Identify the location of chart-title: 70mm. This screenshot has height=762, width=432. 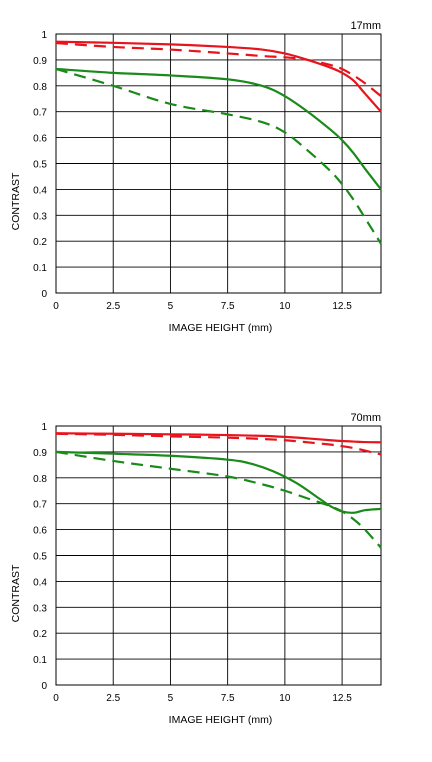
(365, 418).